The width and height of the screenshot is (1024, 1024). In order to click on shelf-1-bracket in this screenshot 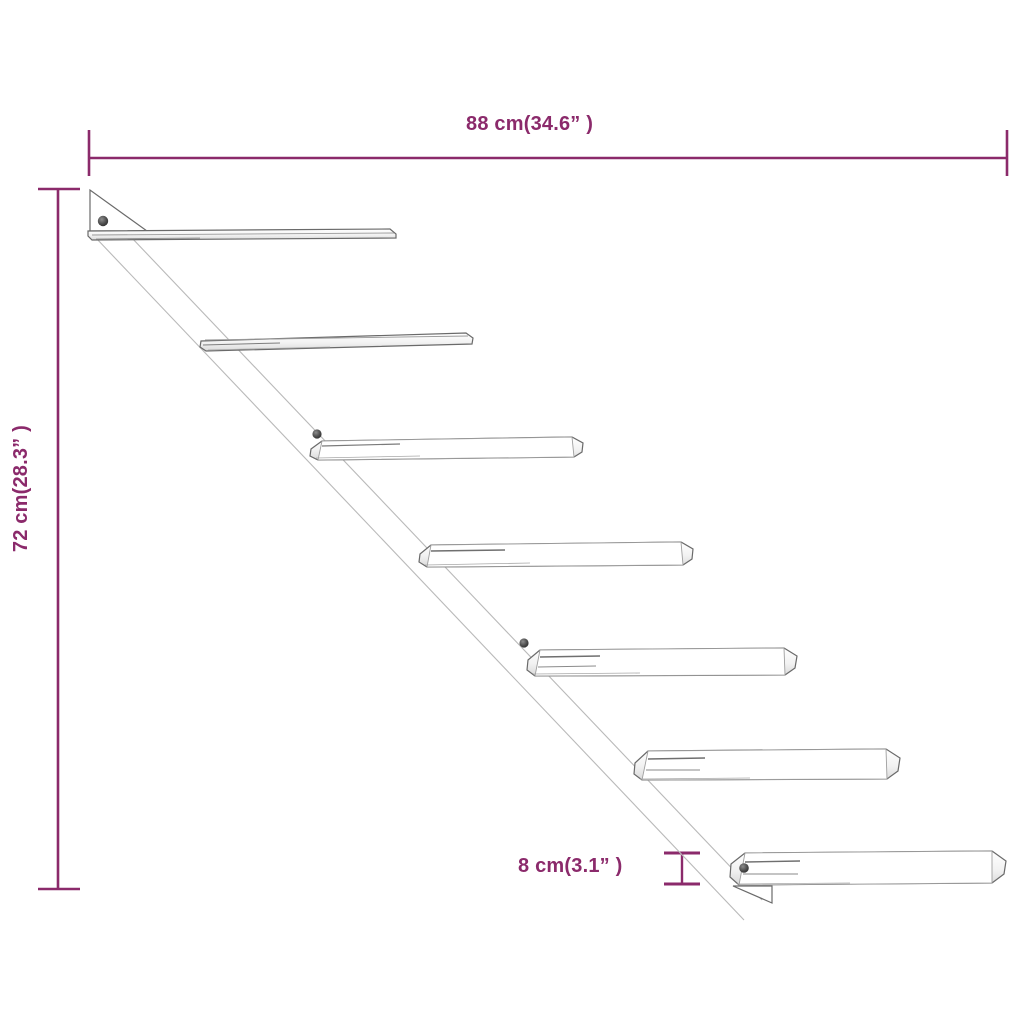, I will do `click(119, 210)`.